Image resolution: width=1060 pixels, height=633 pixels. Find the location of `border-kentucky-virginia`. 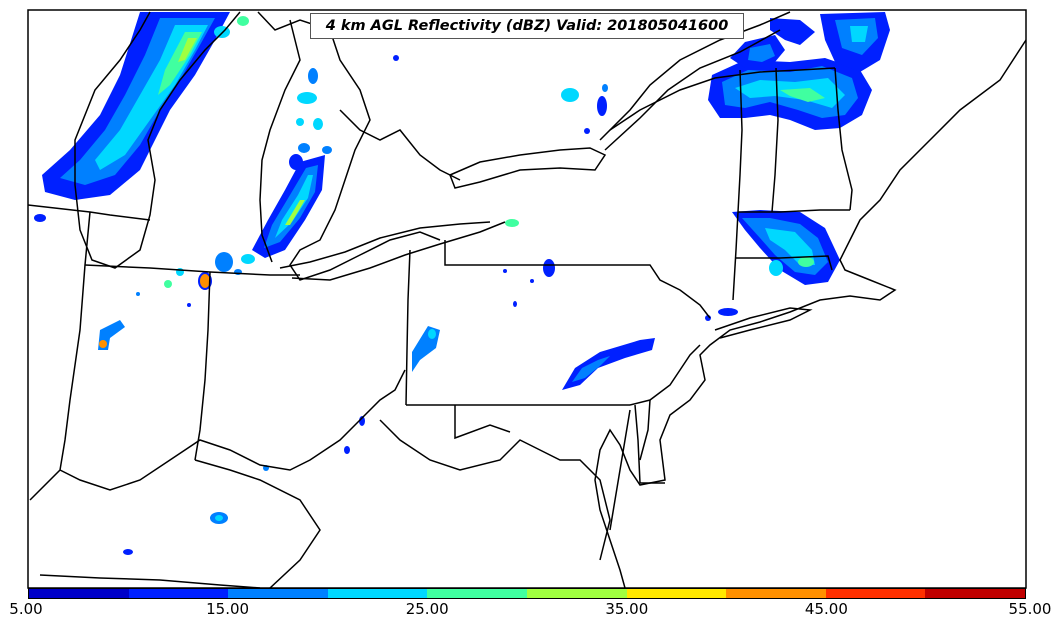

border-kentucky-virginia is located at coordinates (257, 523).